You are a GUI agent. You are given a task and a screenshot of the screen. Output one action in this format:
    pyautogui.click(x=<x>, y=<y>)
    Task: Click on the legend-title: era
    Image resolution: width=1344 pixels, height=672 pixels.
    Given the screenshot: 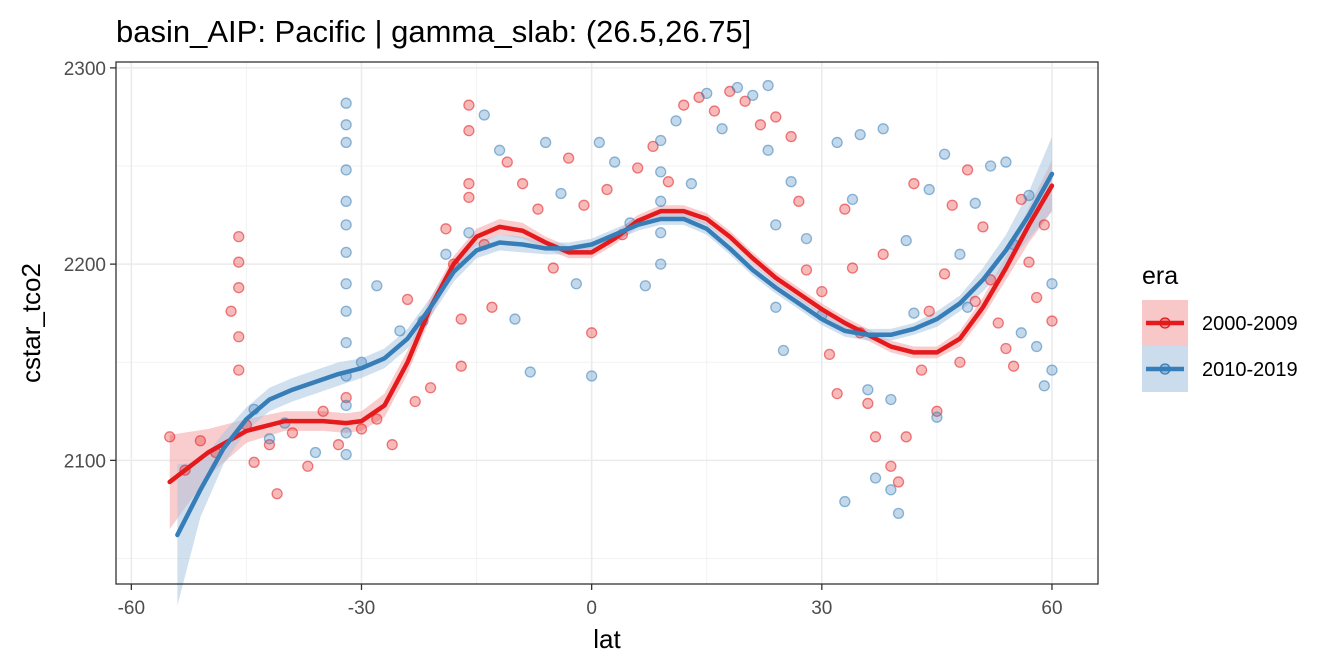 What is the action you would take?
    pyautogui.click(x=1160, y=276)
    